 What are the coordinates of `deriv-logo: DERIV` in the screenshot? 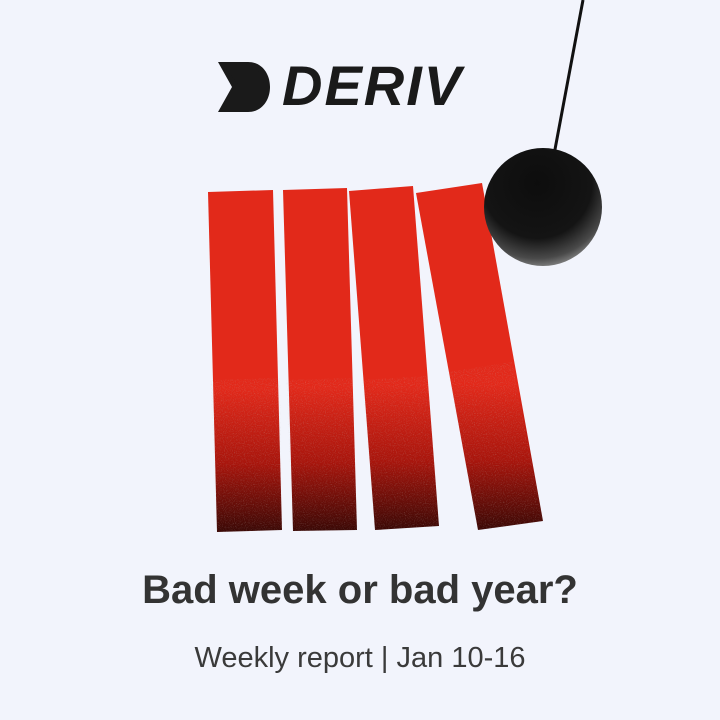 It's located at (363, 85).